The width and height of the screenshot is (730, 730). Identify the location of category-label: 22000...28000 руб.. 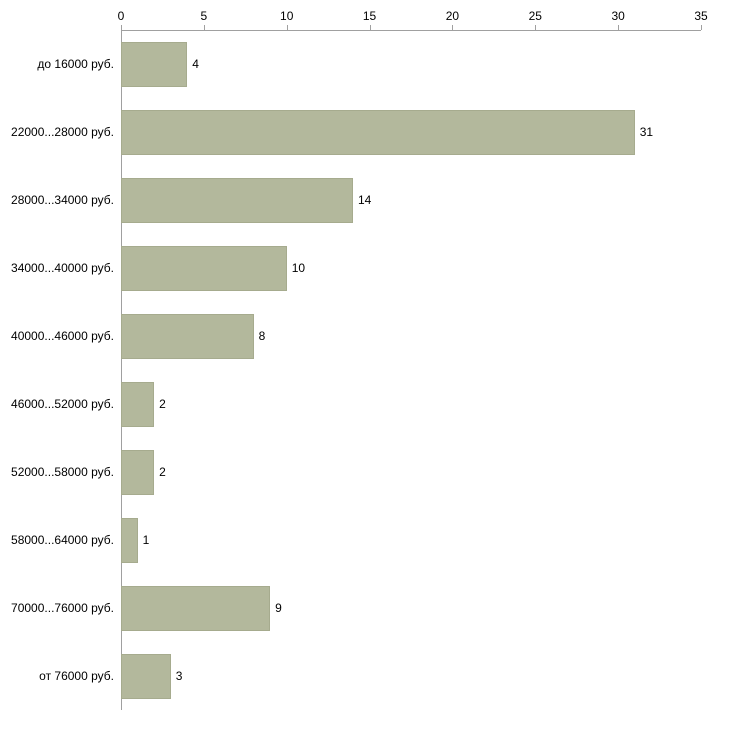
(62, 132).